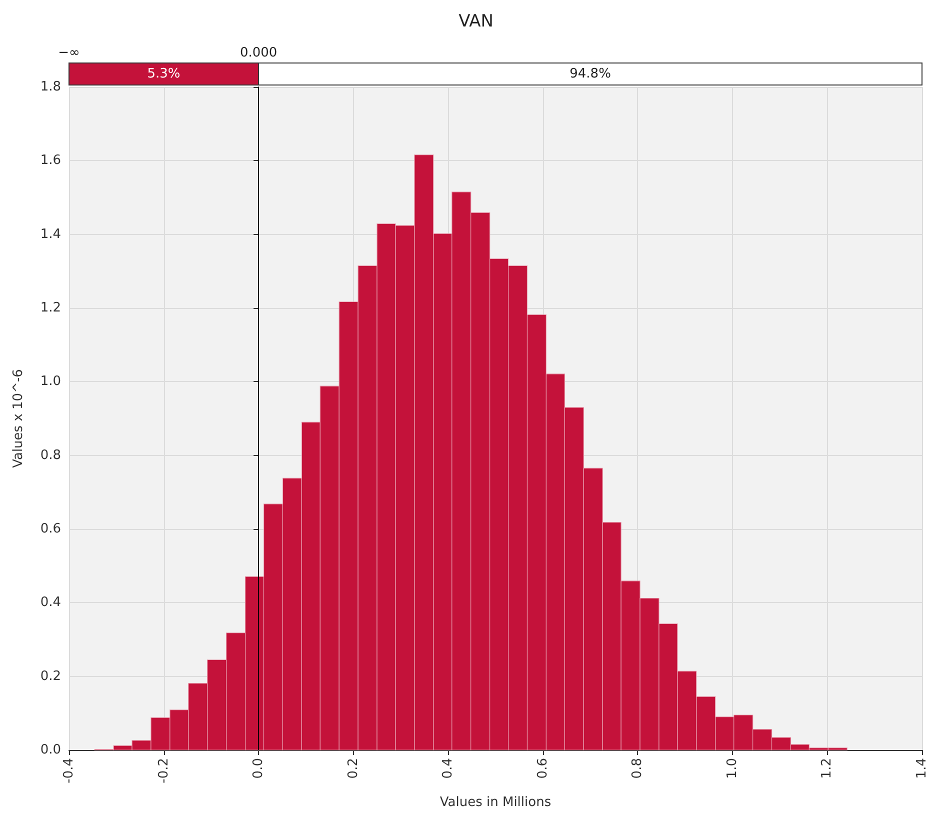  Describe the element at coordinates (50, 455) in the screenshot. I see `y-tick-label: 0.8` at that location.